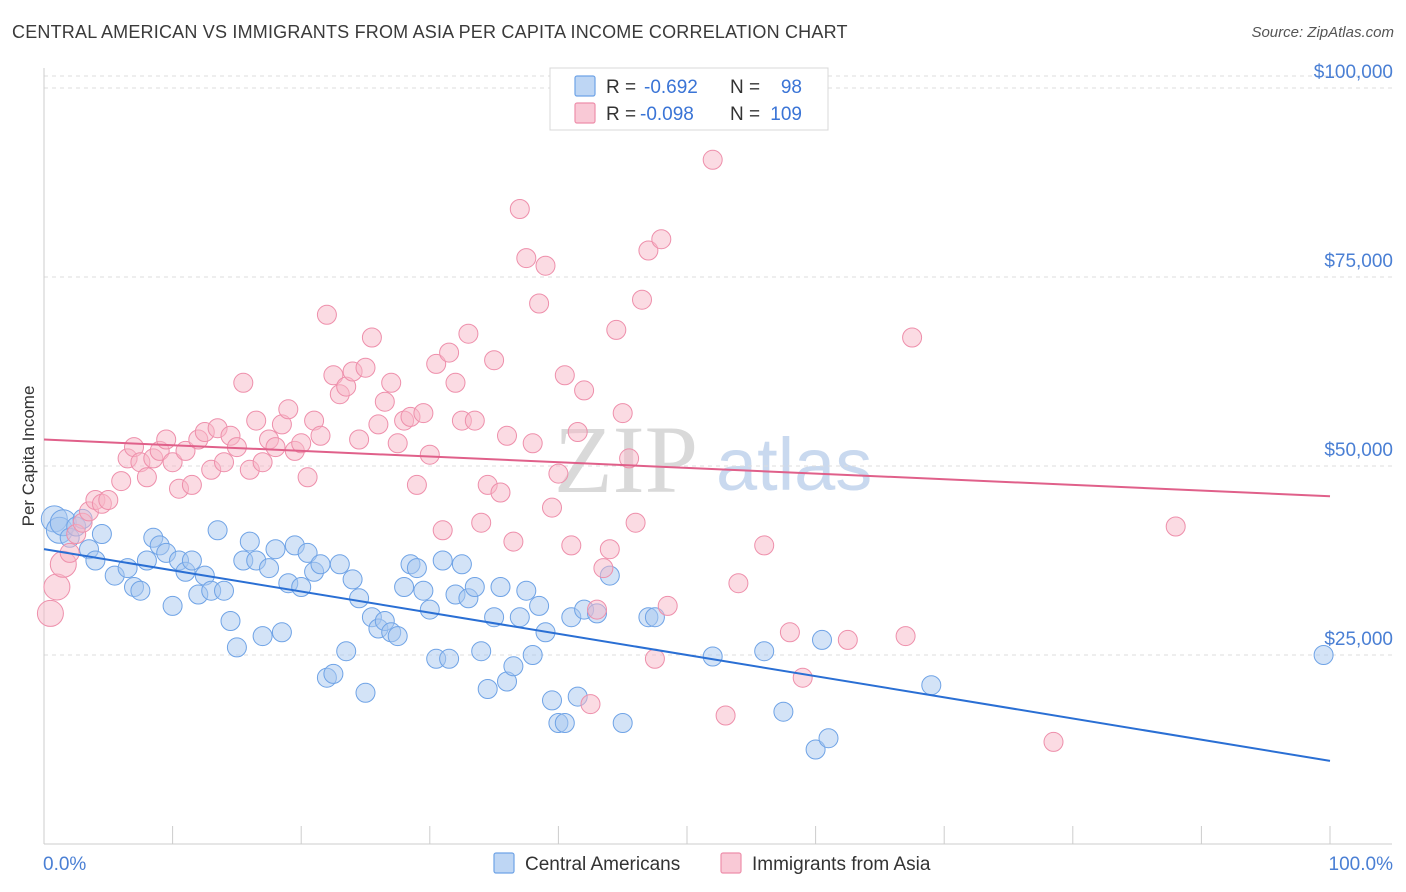  What do you see at coordinates (1358, 450) in the screenshot?
I see `y-tick-label: $50,000` at bounding box center [1358, 450].